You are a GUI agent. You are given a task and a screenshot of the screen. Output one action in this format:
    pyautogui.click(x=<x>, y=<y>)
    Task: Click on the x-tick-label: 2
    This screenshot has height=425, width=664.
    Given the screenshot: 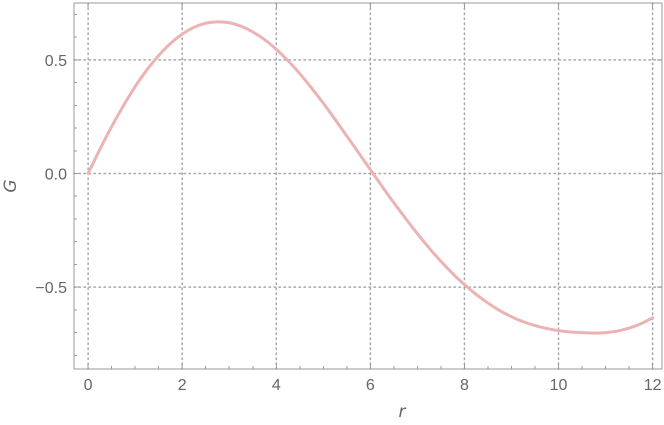 What is the action you would take?
    pyautogui.click(x=182, y=385)
    